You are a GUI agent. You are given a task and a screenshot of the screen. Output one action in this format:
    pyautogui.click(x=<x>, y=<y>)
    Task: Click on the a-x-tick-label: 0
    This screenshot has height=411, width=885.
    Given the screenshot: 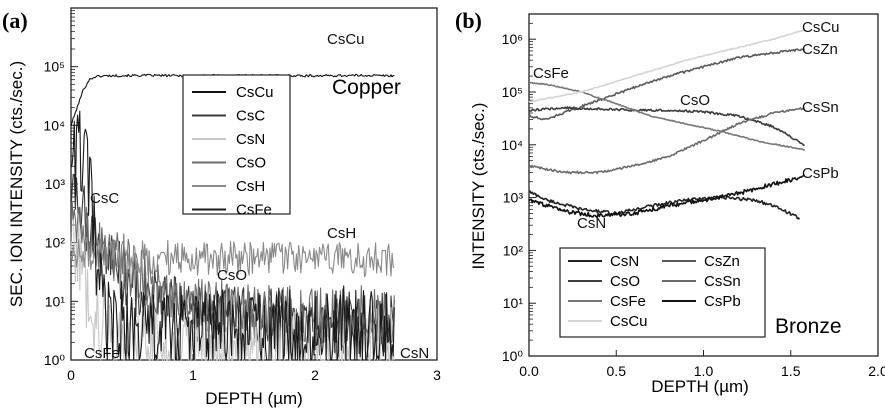 What is the action you would take?
    pyautogui.click(x=71, y=375)
    